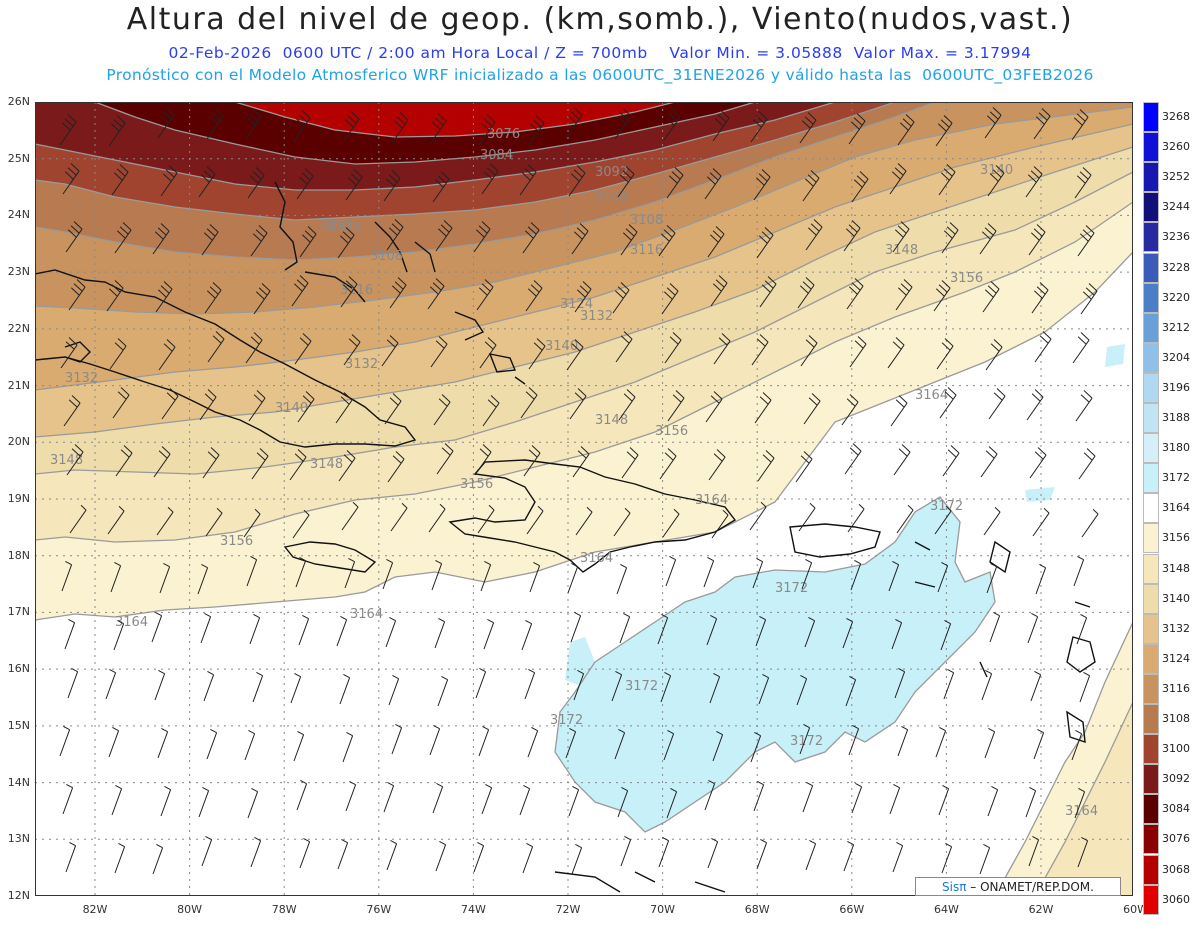 This screenshot has height=927, width=1200. Describe the element at coordinates (1176, 718) in the screenshot. I see `colorbar-label: 3108` at that location.